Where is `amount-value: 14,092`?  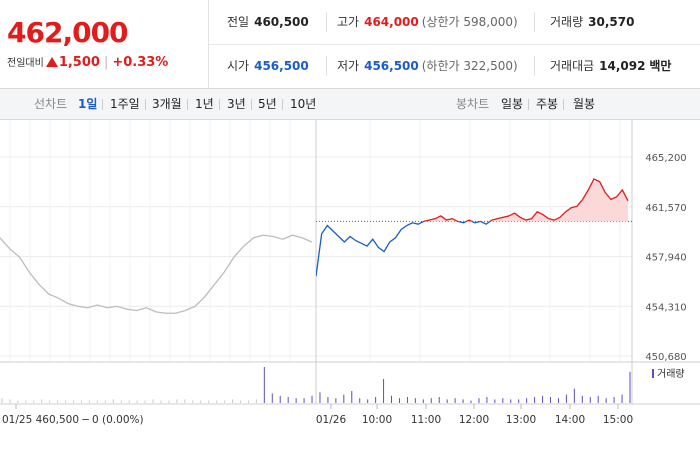 amount-value: 14,092 is located at coordinates (622, 66).